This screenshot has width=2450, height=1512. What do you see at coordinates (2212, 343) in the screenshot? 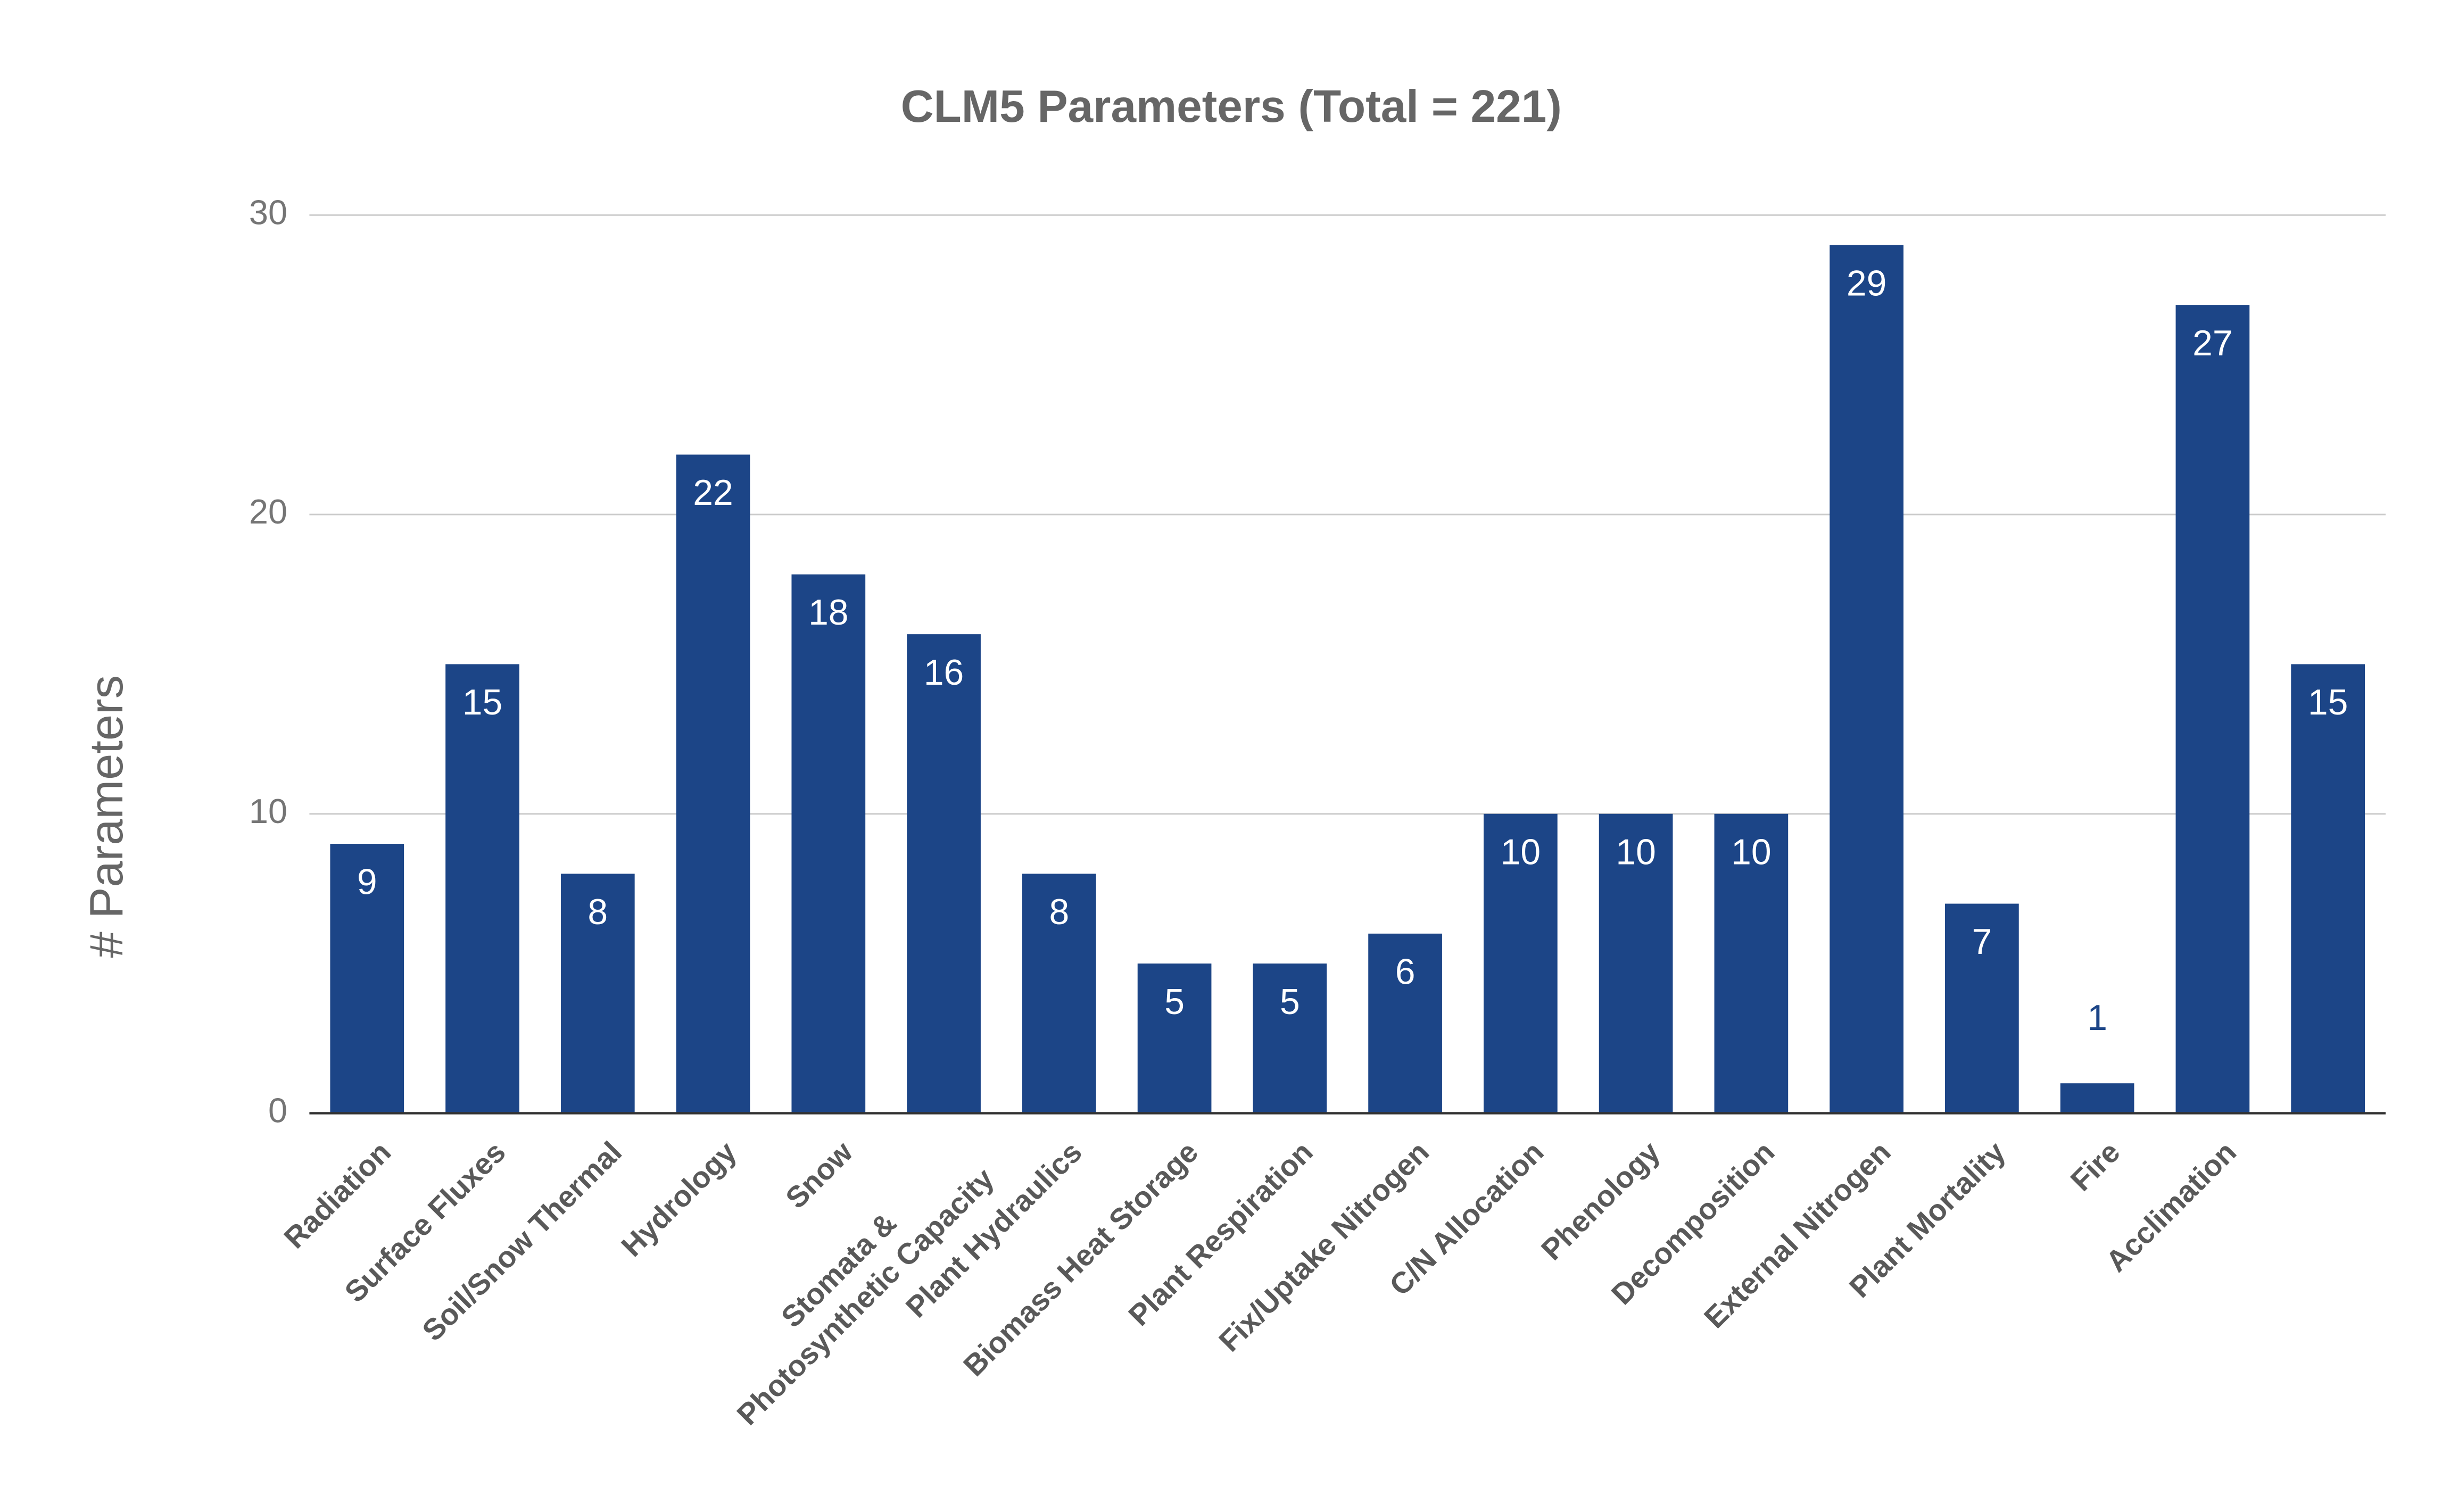
I see `value-label: 27` at bounding box center [2212, 343].